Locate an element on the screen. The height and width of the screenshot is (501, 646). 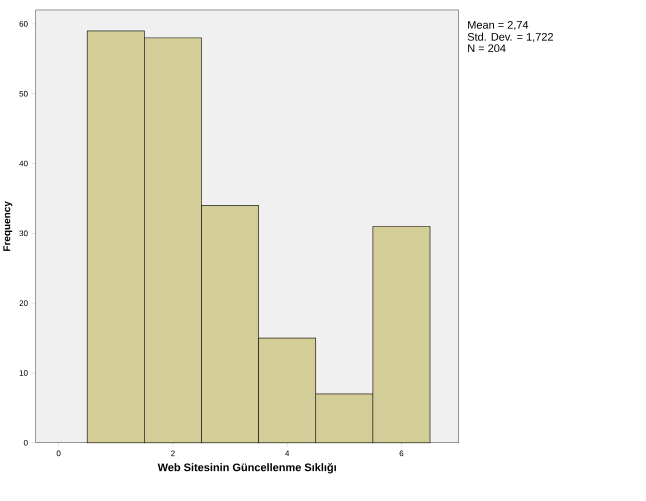
text: Std. Dev. = 1,722 is located at coordinates (510, 37).